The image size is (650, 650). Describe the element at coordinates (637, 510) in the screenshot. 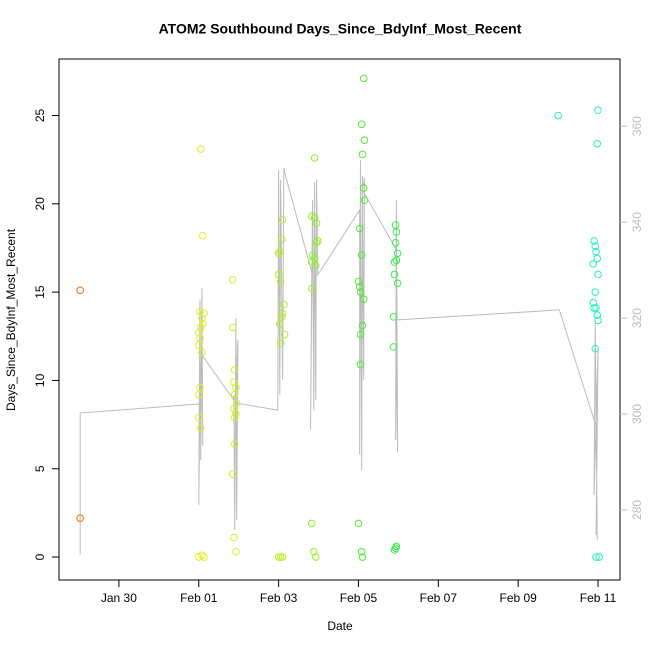

I see `y2-tick-label: 280` at that location.